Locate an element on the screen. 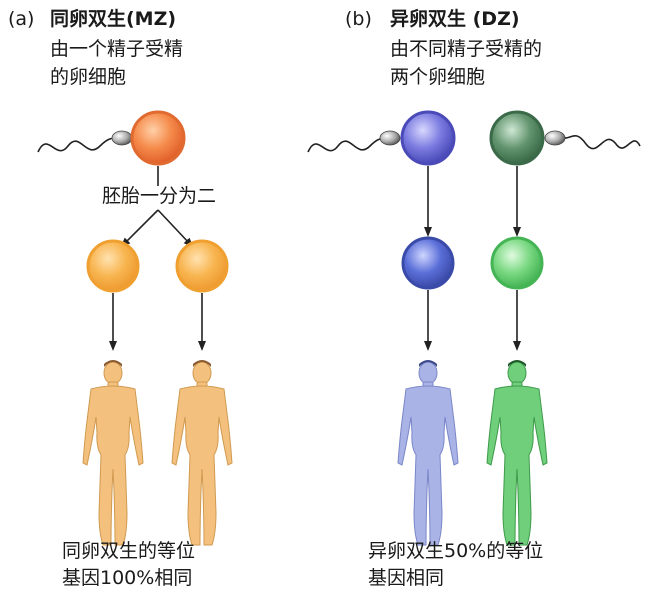 Image resolution: width=651 pixels, height=591 pixels. panel-b-title: 异卵双生 (DZ) is located at coordinates (455, 19).